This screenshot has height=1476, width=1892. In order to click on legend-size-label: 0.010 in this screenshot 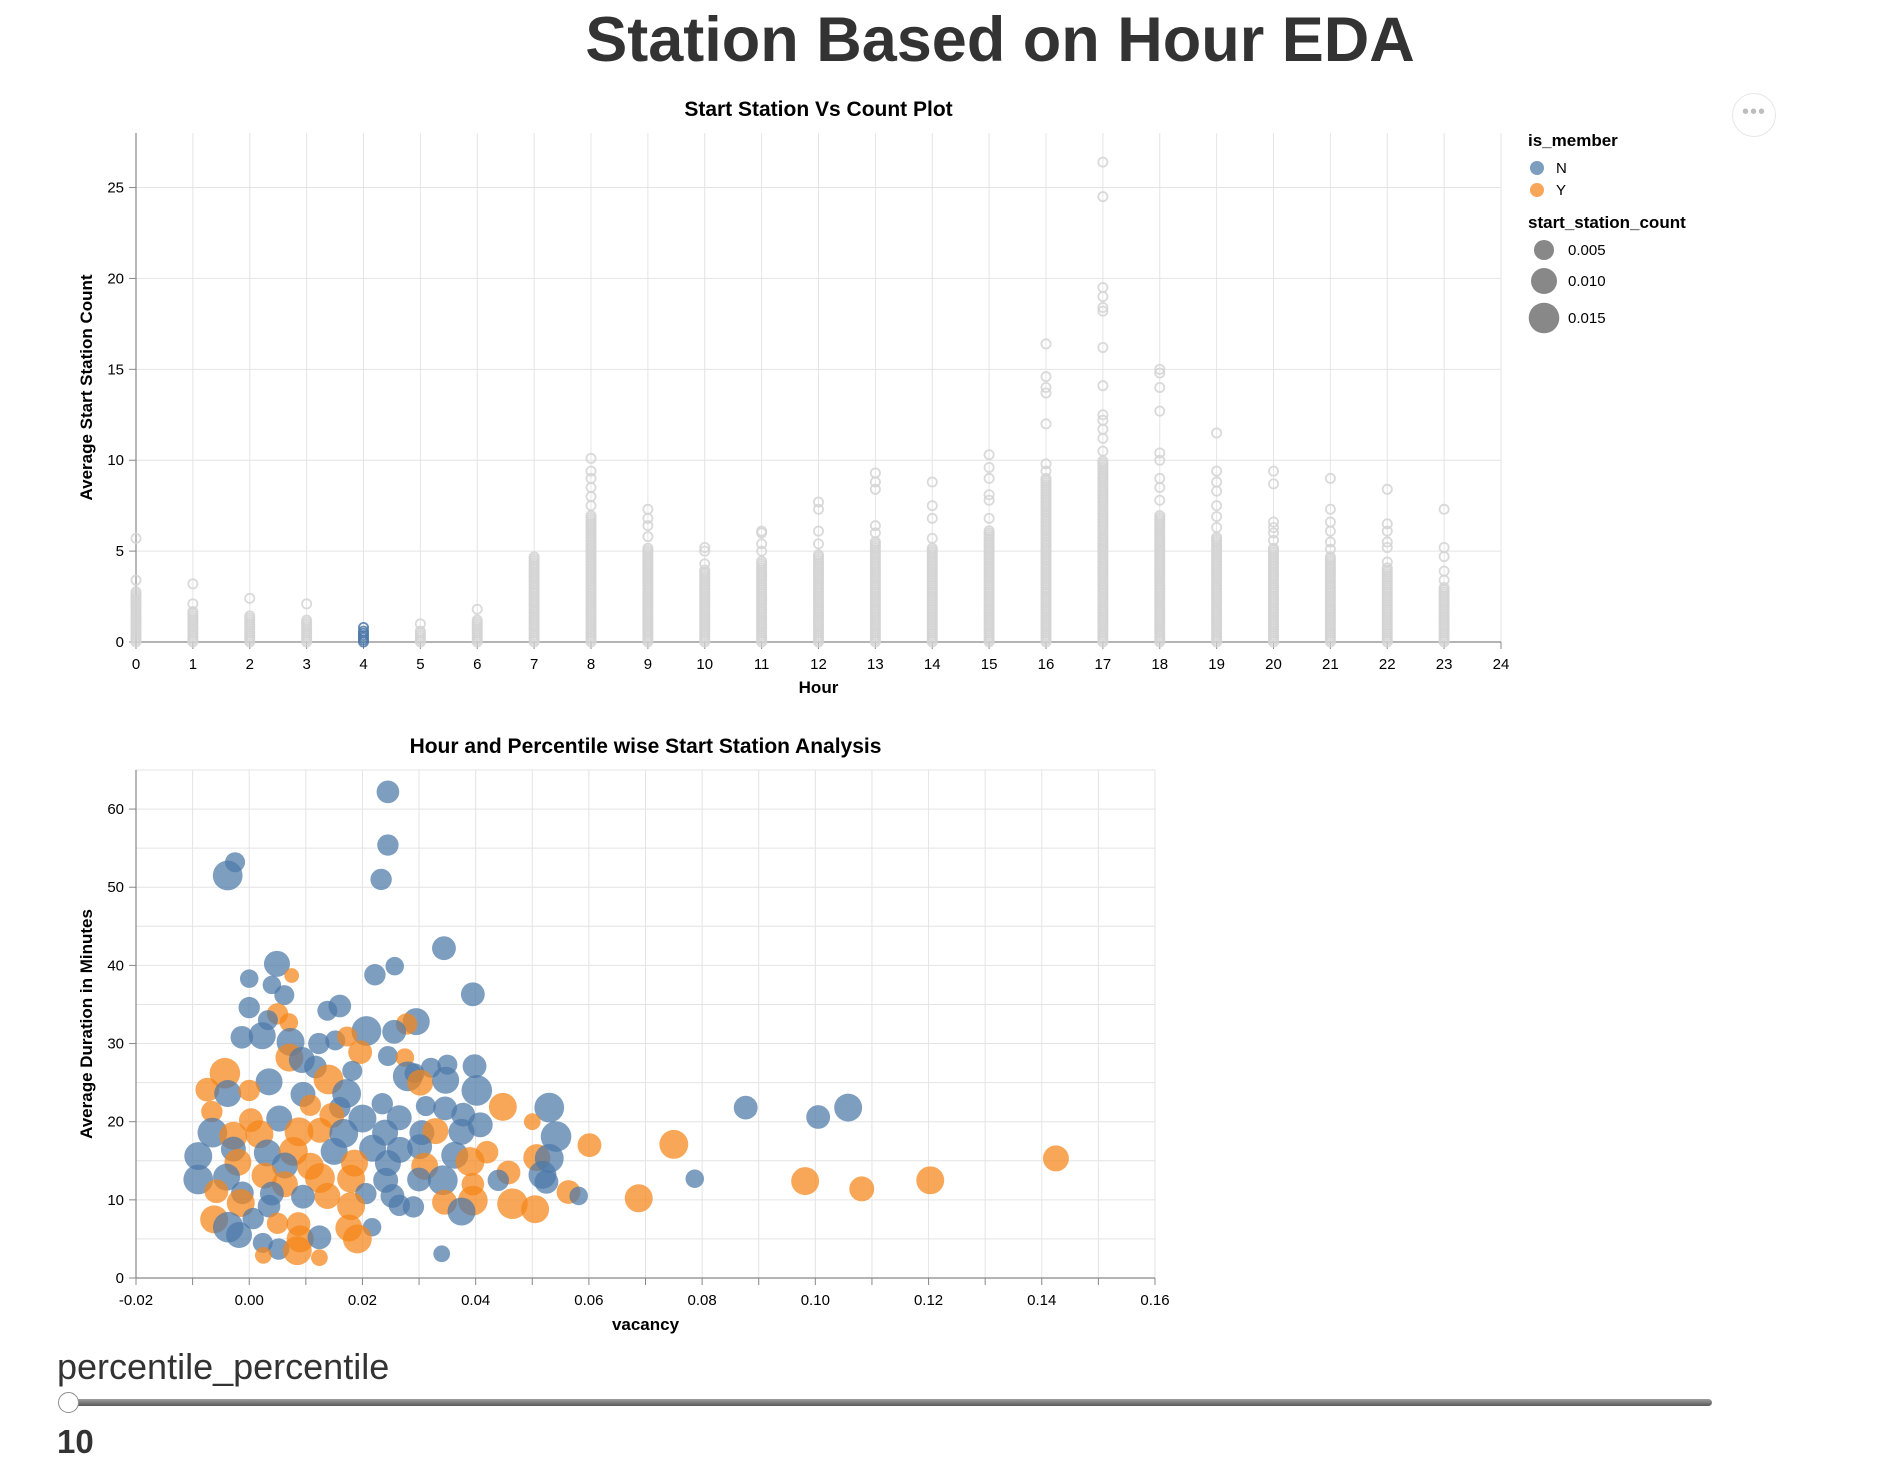, I will do `click(1587, 281)`.